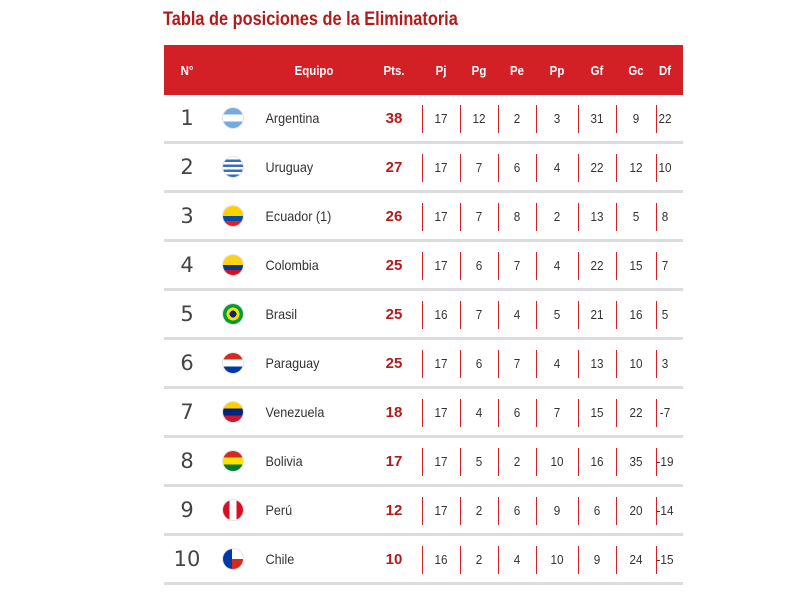 The height and width of the screenshot is (600, 800). Describe the element at coordinates (187, 167) in the screenshot. I see `position-cell: 2` at that location.